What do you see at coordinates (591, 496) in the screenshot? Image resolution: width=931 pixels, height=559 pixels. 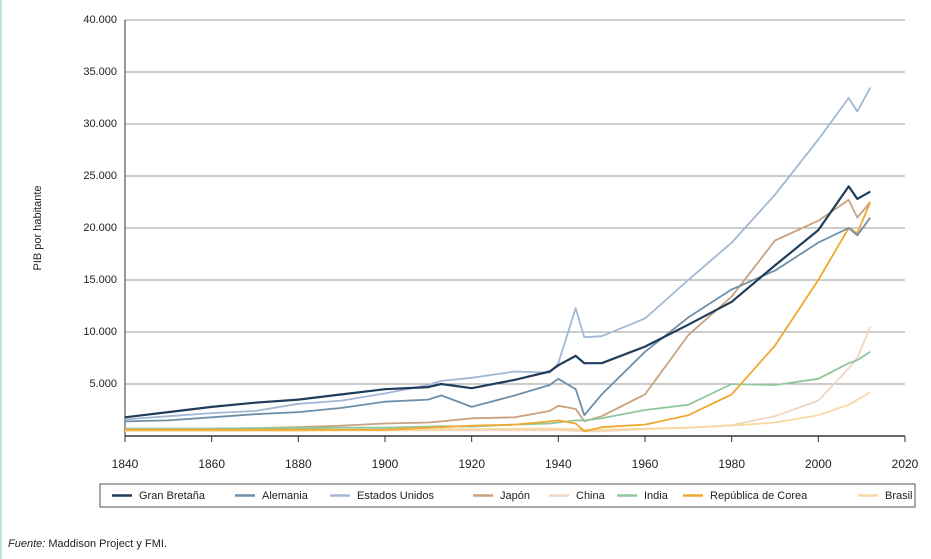 I see `legend-label: China` at bounding box center [591, 496].